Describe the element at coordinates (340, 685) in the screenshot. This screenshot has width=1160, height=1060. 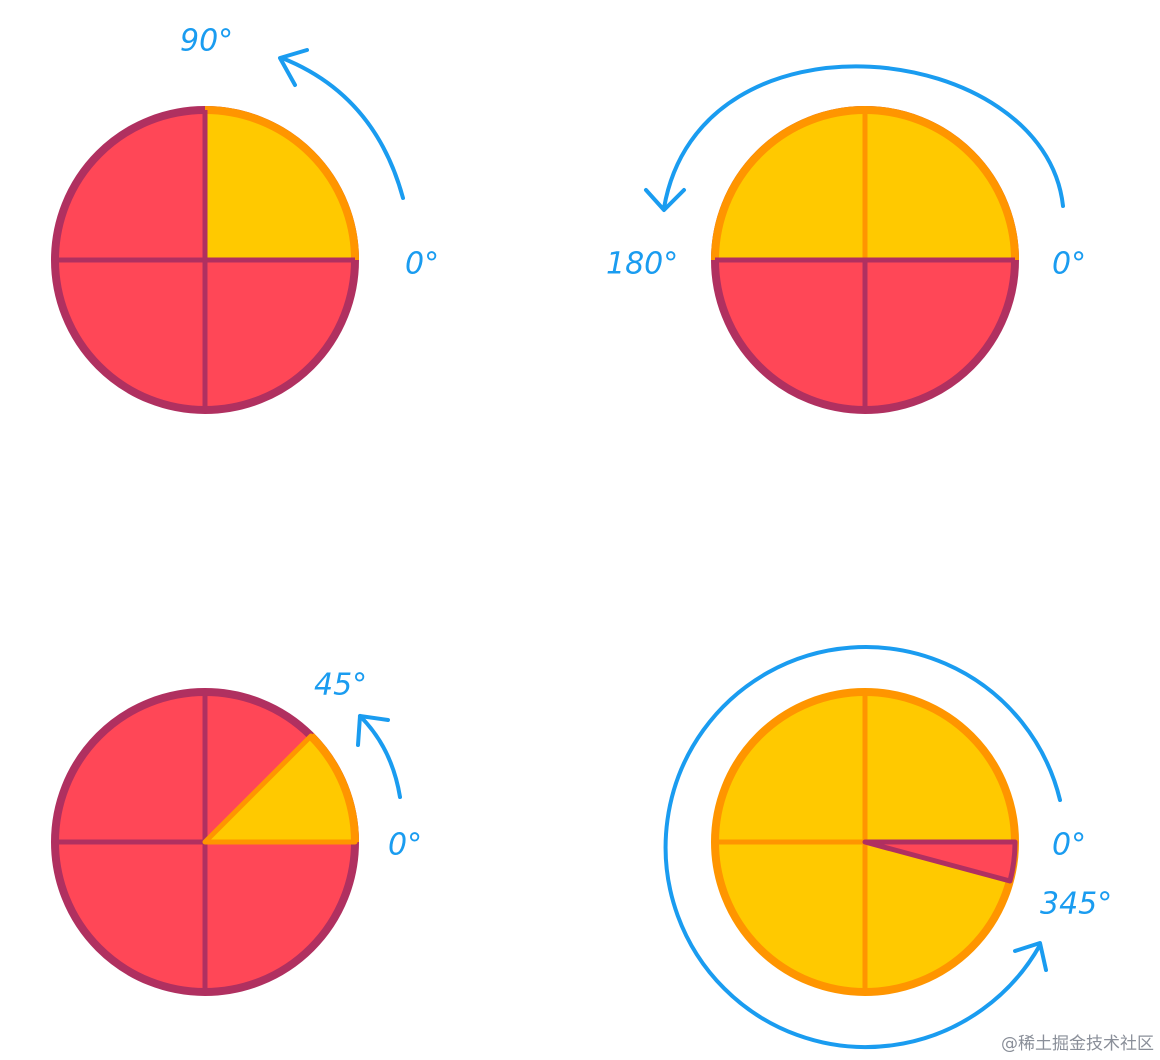
I see `angle-label: 45°` at that location.